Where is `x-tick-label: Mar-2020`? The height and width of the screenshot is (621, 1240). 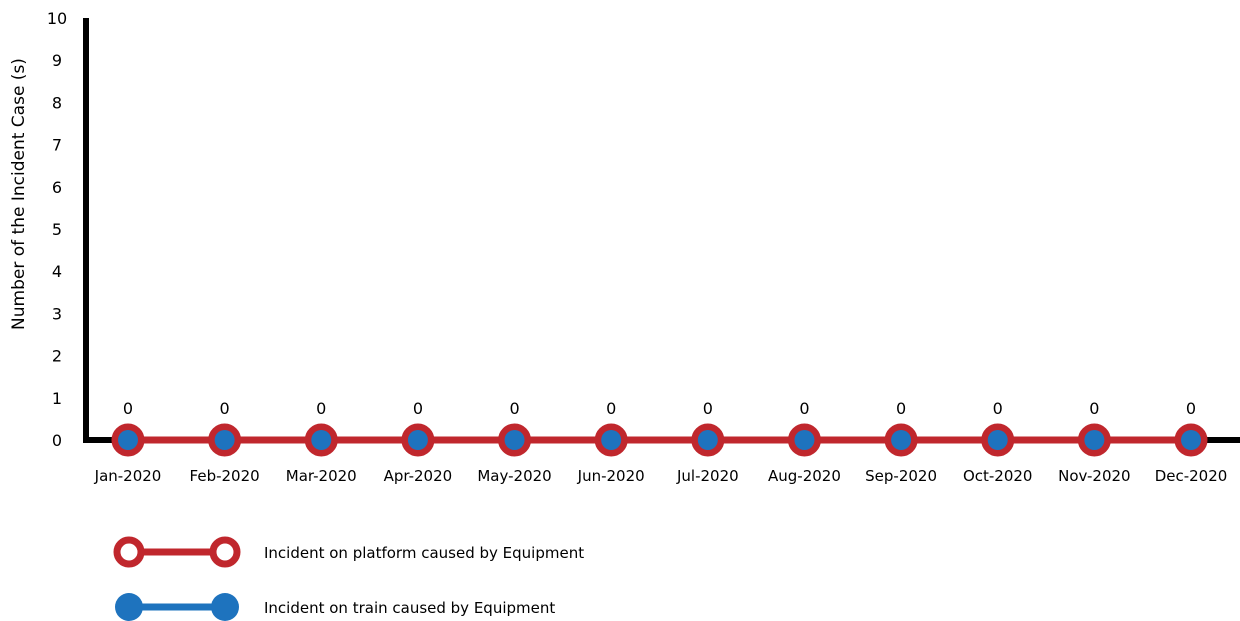
x-tick-label: Mar-2020 is located at coordinates (321, 476).